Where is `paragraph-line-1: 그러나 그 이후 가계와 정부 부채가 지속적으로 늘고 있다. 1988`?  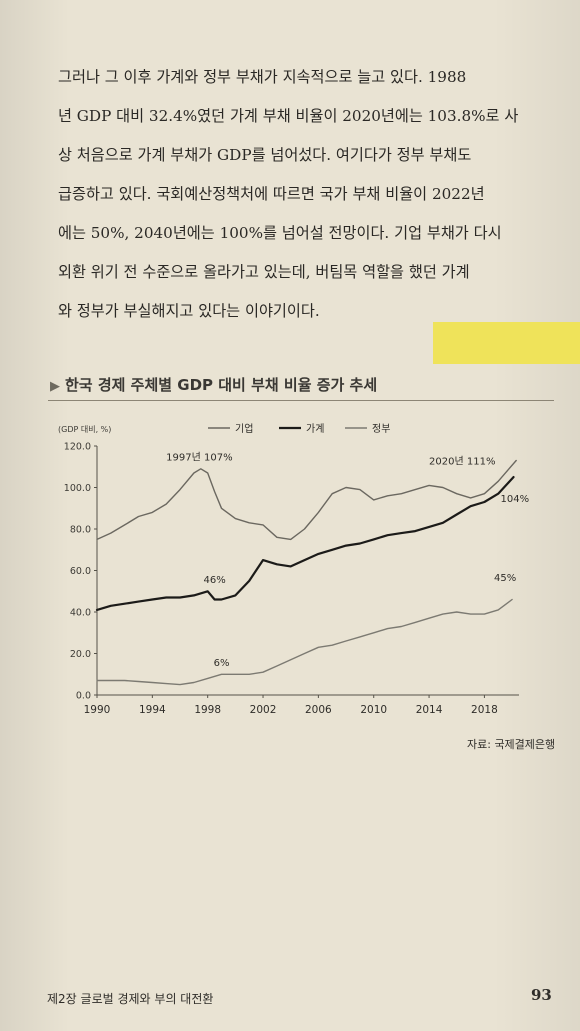 paragraph-line-1: 그러나 그 이후 가계와 정부 부채가 지속적으로 늘고 있다. 1988 is located at coordinates (262, 77).